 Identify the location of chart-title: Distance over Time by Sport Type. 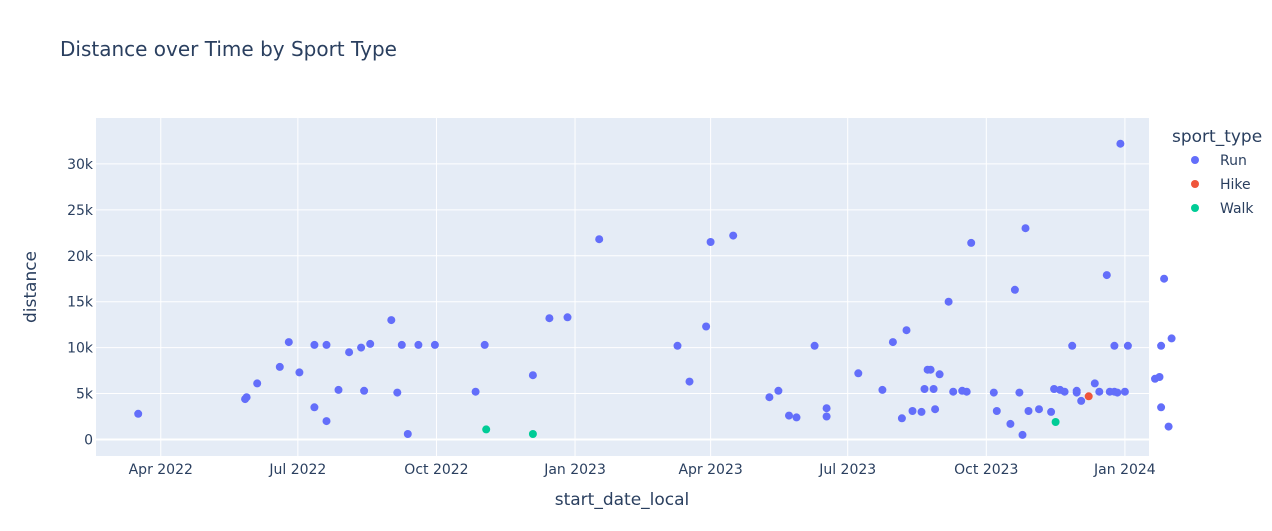
(228, 49).